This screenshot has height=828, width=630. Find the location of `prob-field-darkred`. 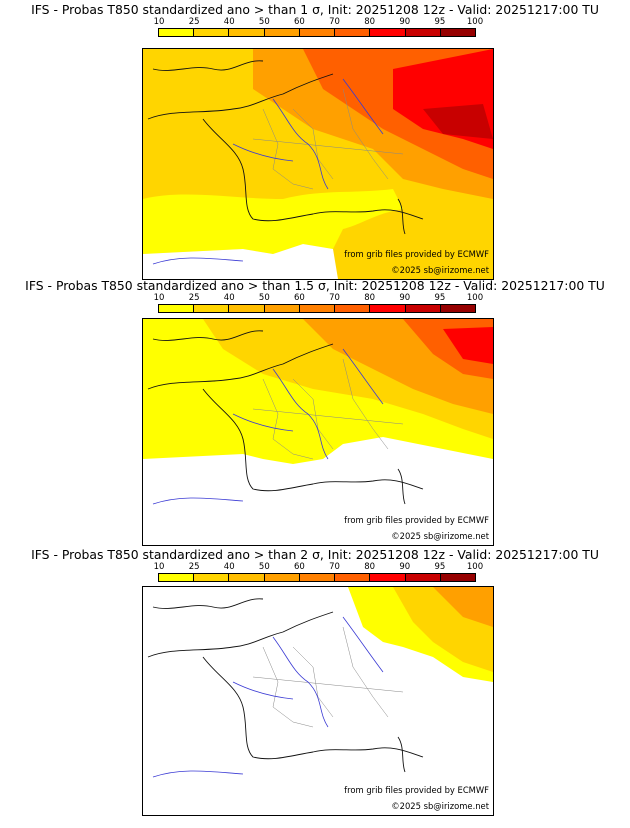

prob-field-darkred is located at coordinates (458, 121).